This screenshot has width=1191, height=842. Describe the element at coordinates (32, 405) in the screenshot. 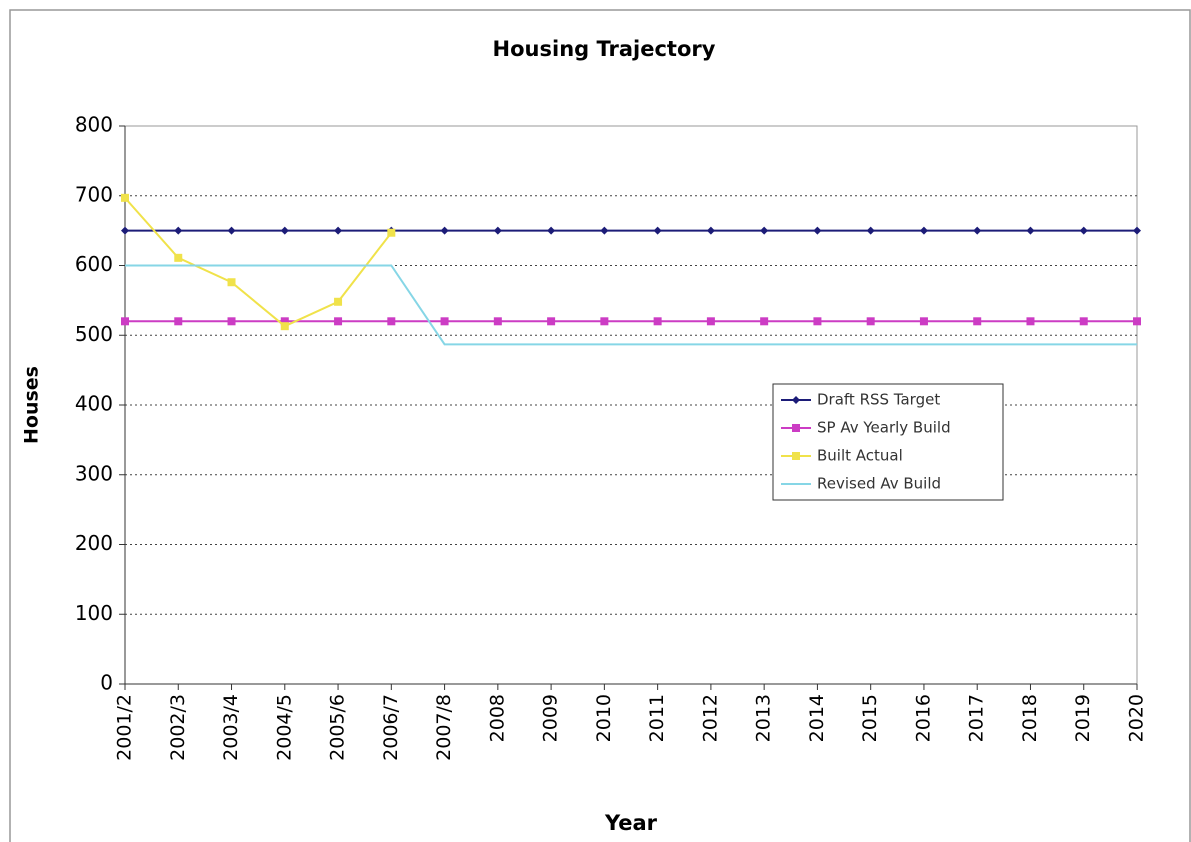

I see `y-axis-label: Houses` at that location.